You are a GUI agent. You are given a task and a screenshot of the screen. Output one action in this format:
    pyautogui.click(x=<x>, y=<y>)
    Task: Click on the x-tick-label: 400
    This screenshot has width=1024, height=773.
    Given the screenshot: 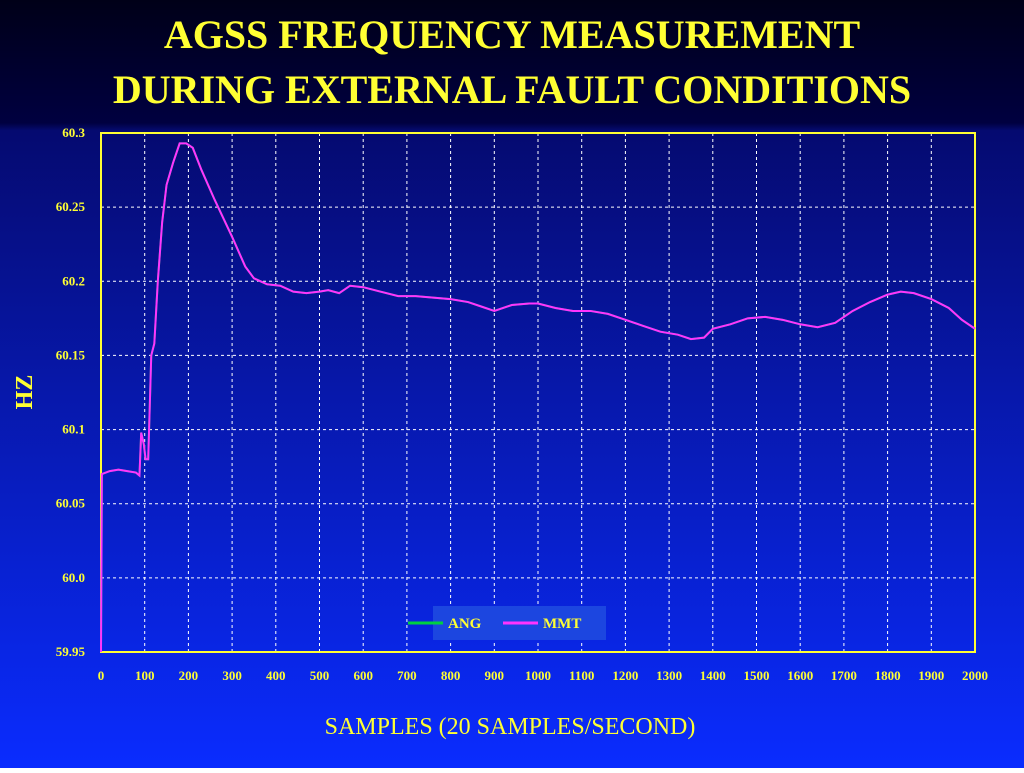 What is the action you would take?
    pyautogui.click(x=276, y=675)
    